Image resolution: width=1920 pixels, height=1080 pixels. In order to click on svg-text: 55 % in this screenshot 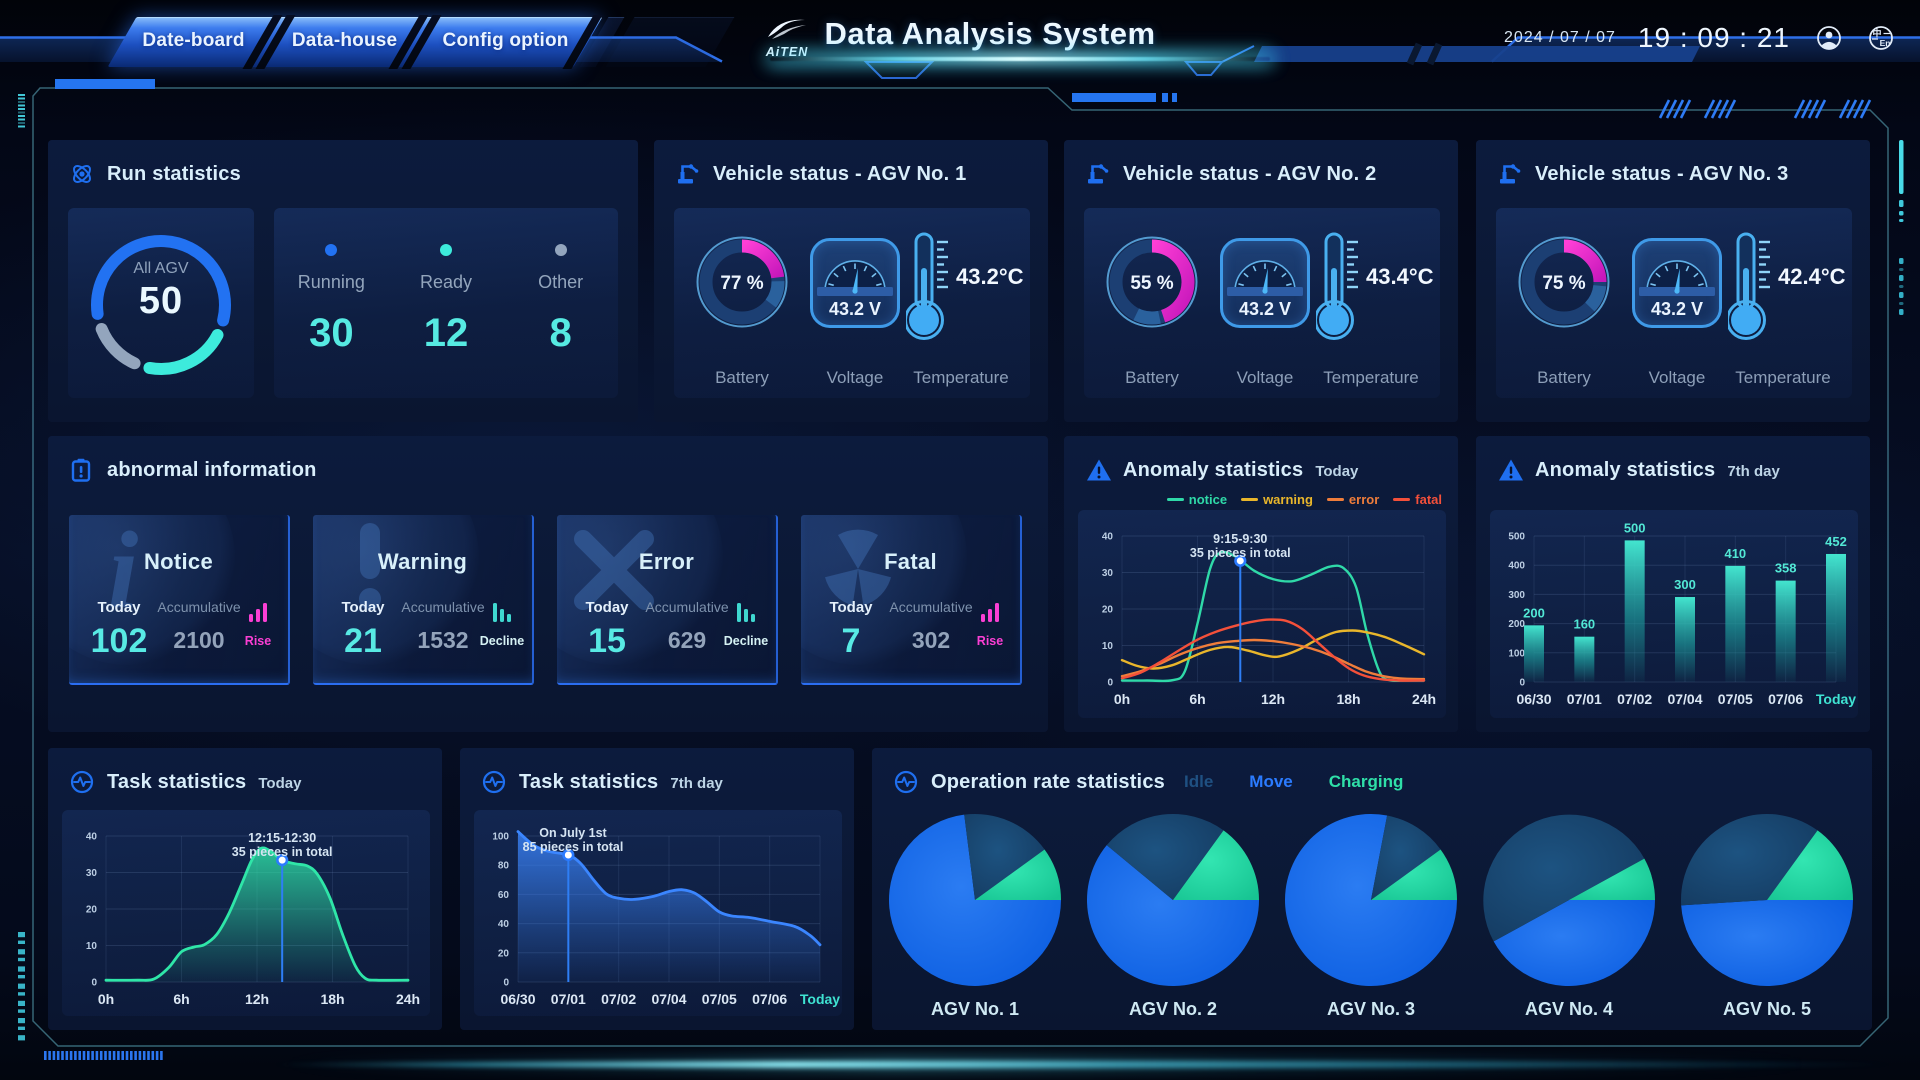, I will do `click(1151, 283)`.